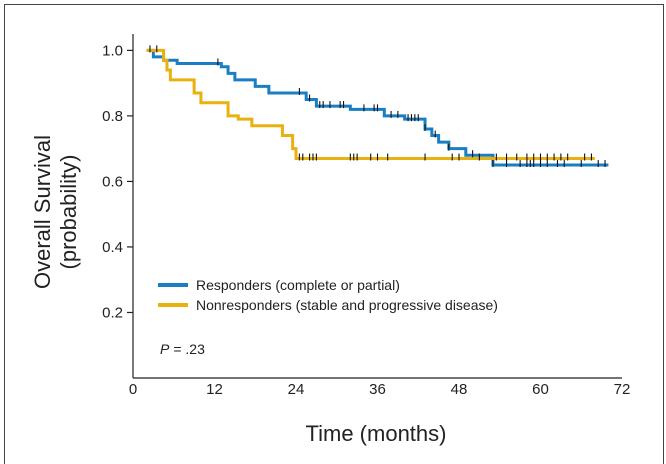 The image size is (666, 464). Describe the element at coordinates (112, 181) in the screenshot. I see `y-tick-label: 0.6` at that location.